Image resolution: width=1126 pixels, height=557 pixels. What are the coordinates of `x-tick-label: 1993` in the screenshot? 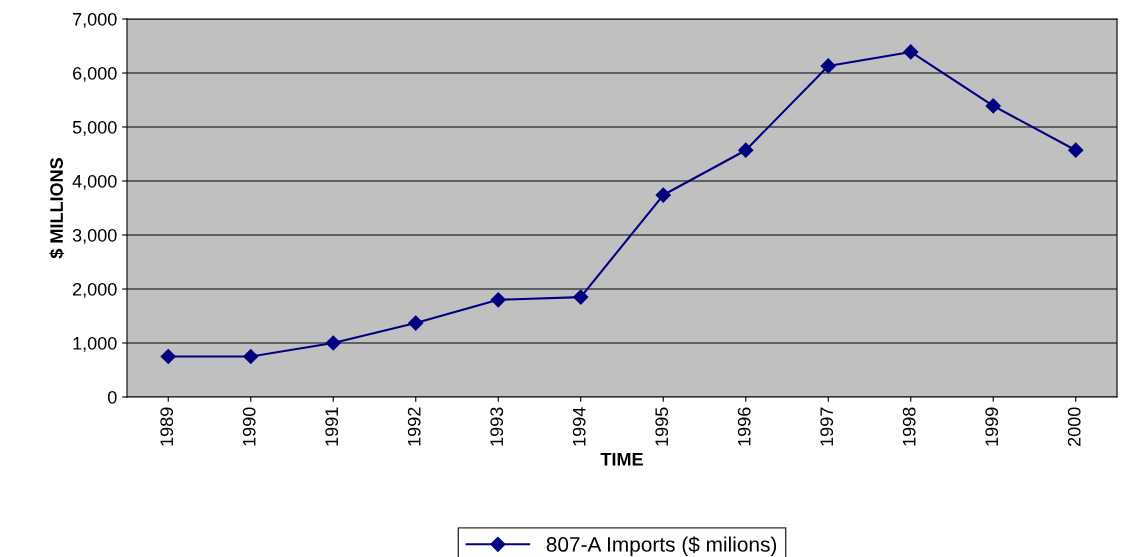 It's located at (497, 426).